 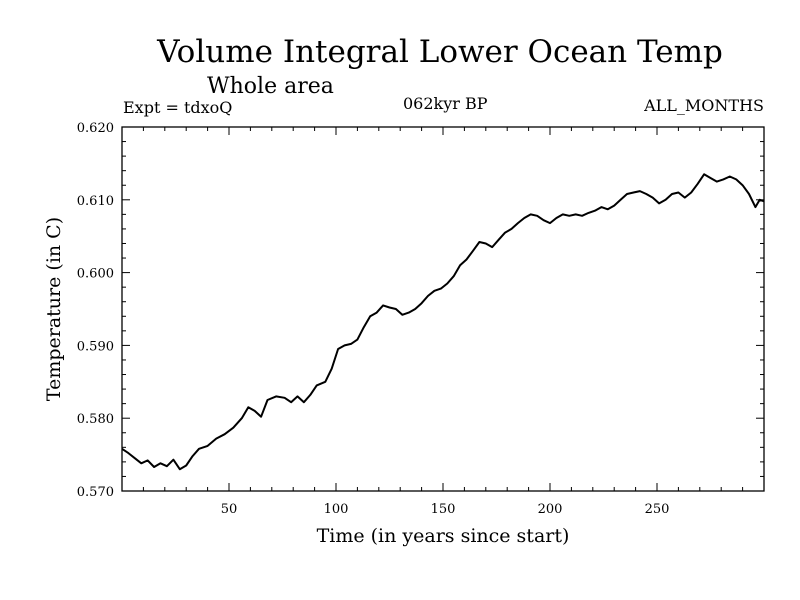 What do you see at coordinates (95, 201) in the screenshot?
I see `y-tick-label: 0.610` at bounding box center [95, 201].